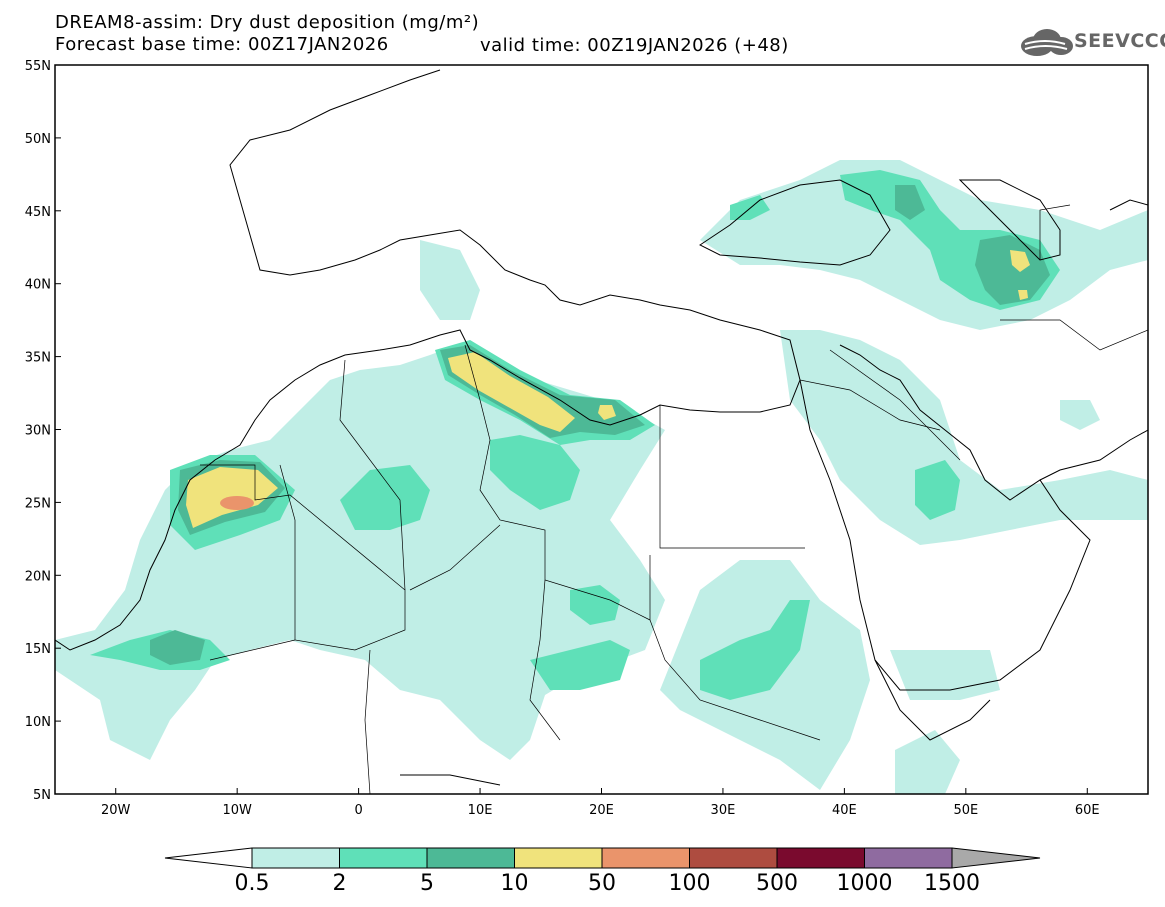 The height and width of the screenshot is (907, 1165). I want to click on colorbar-label: 2, so click(340, 883).